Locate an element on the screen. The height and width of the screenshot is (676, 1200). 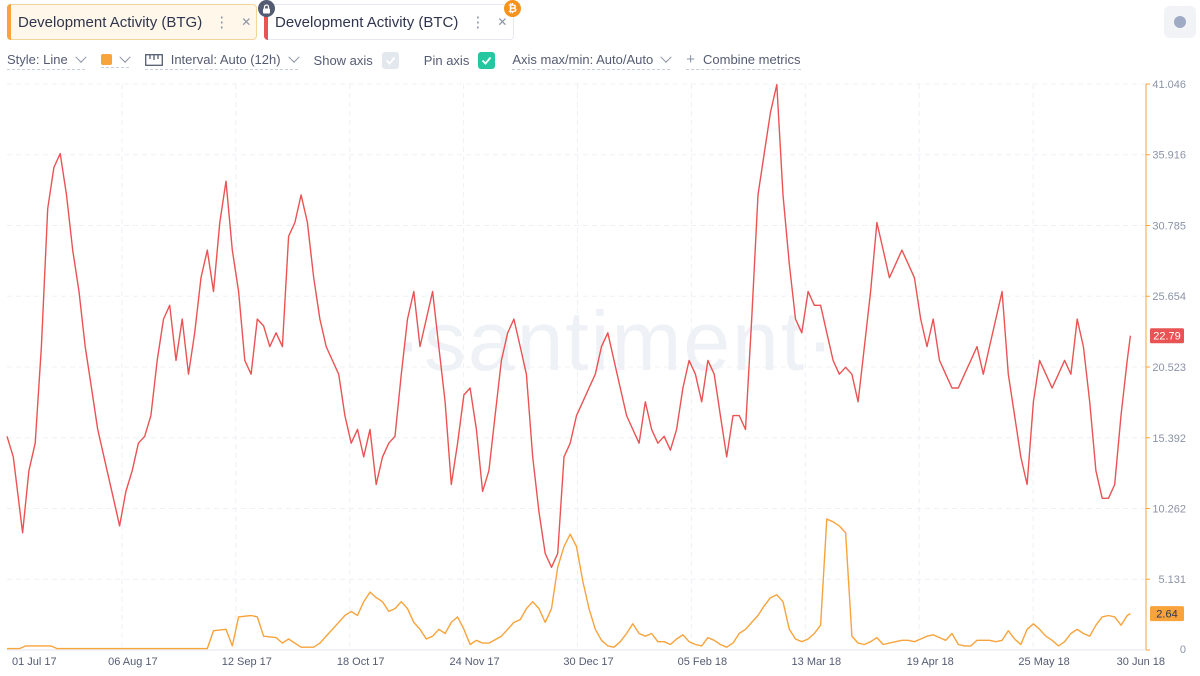
pin-axis-checkbox is located at coordinates (487, 60).